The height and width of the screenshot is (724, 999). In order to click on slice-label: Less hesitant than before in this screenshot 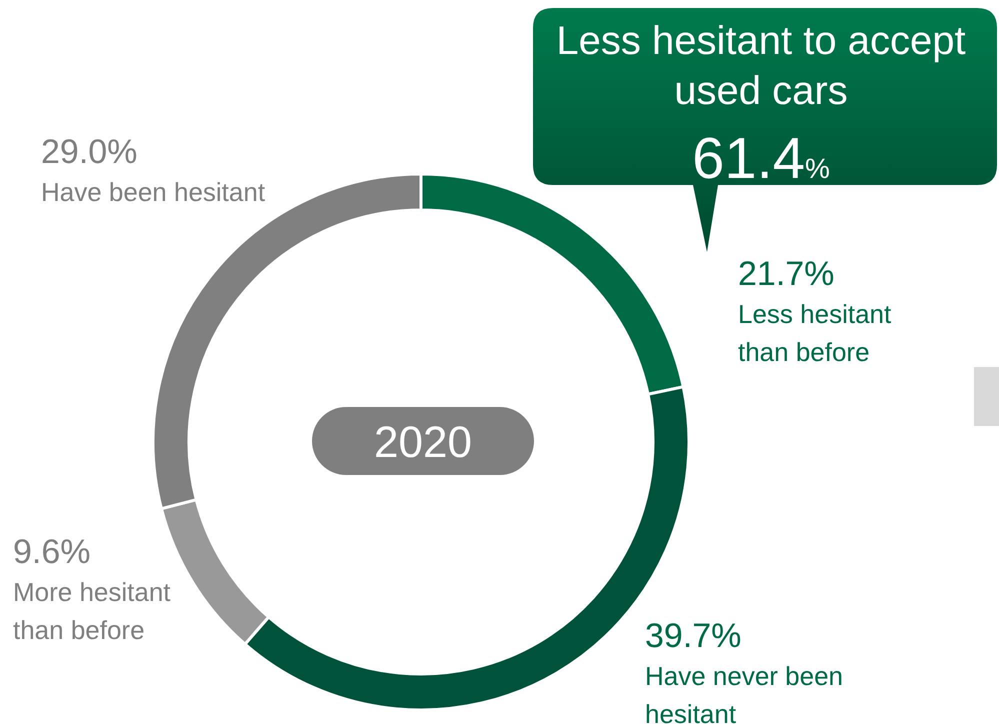, I will do `click(815, 333)`.